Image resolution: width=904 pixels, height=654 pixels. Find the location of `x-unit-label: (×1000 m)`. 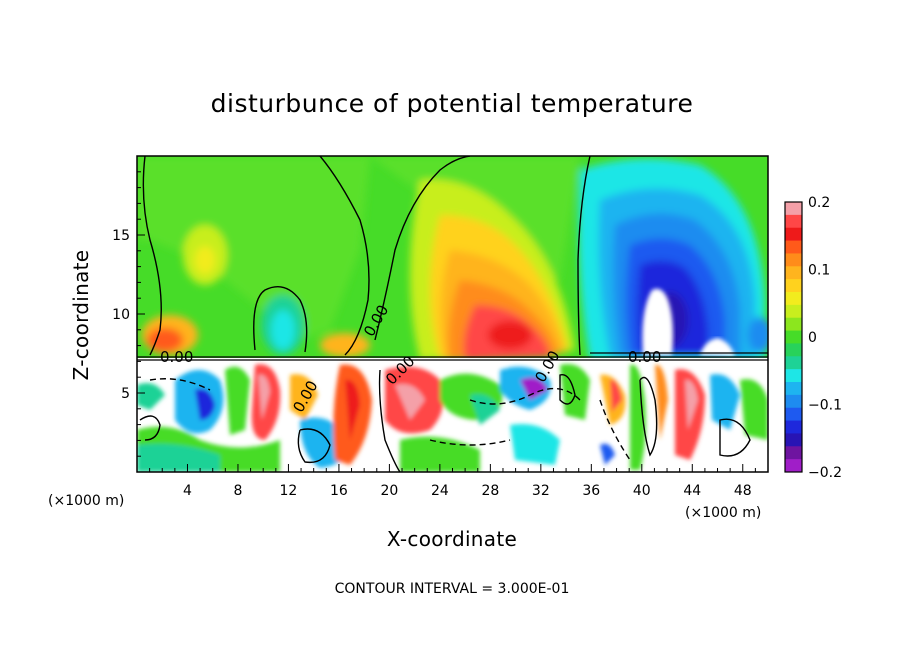

x-unit-label: (×1000 m) is located at coordinates (86, 501).